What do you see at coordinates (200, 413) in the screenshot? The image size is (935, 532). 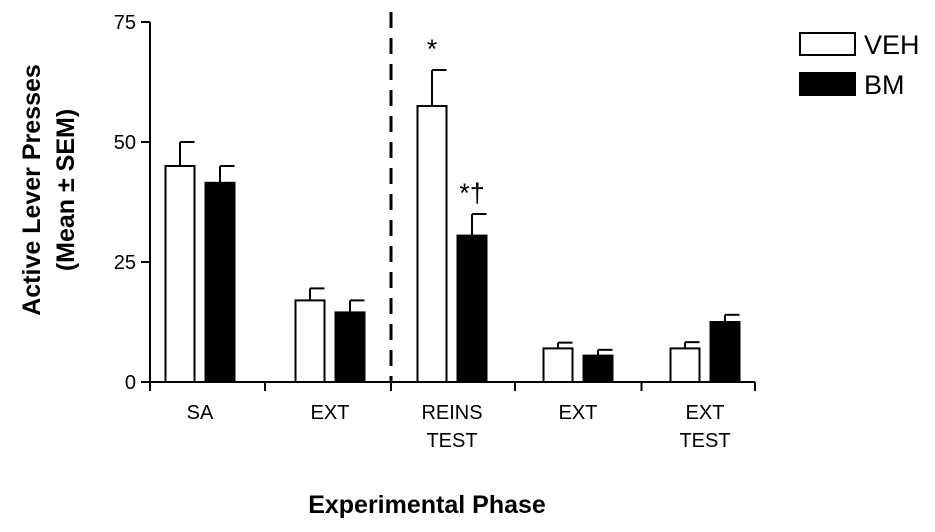 I see `category-label: SA` at bounding box center [200, 413].